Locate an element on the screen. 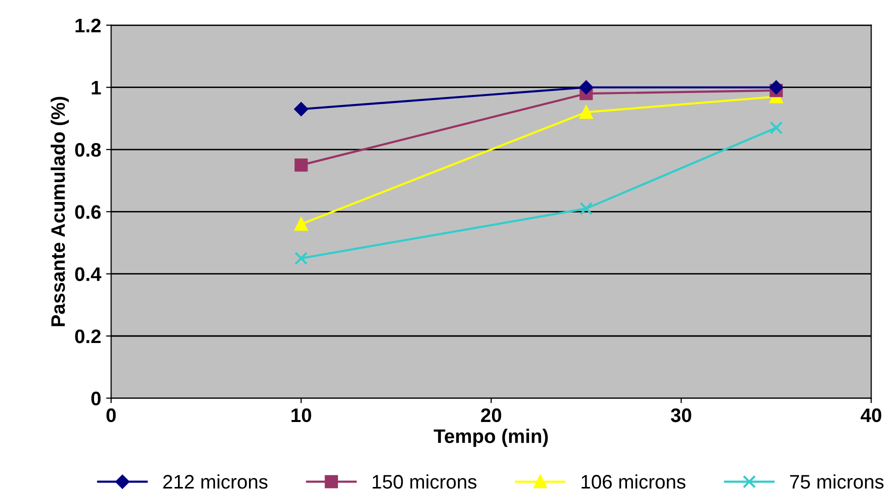 The image size is (889, 504). x-tick-label: 0 is located at coordinates (111, 415).